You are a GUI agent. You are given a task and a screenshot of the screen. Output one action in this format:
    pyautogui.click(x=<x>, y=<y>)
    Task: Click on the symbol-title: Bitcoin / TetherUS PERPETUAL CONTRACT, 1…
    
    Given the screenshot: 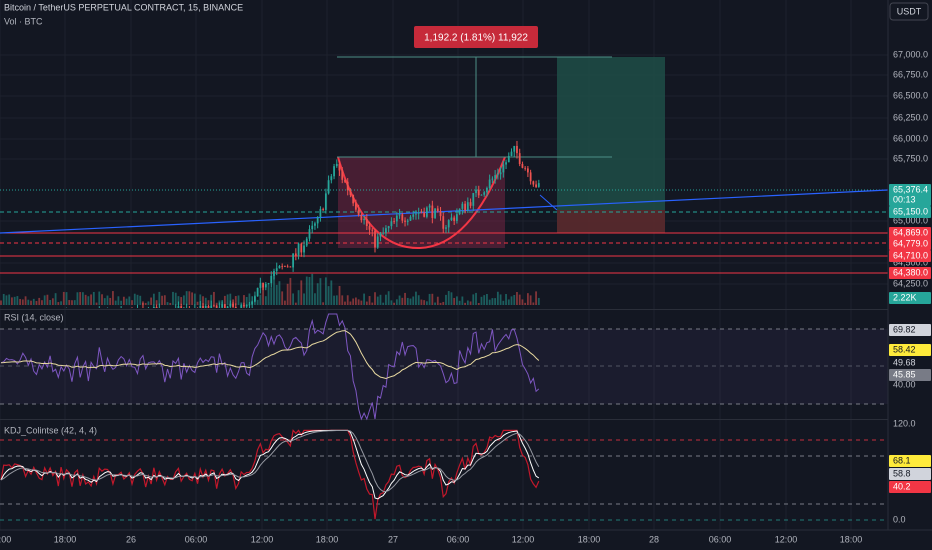 What is the action you would take?
    pyautogui.click(x=123, y=7)
    